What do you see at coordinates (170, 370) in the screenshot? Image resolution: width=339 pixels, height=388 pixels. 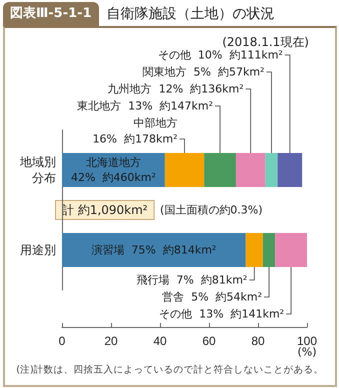 I see `text: (注)計数は、四捨五入によっているので計と符合しないことがある。` at bounding box center [170, 370].